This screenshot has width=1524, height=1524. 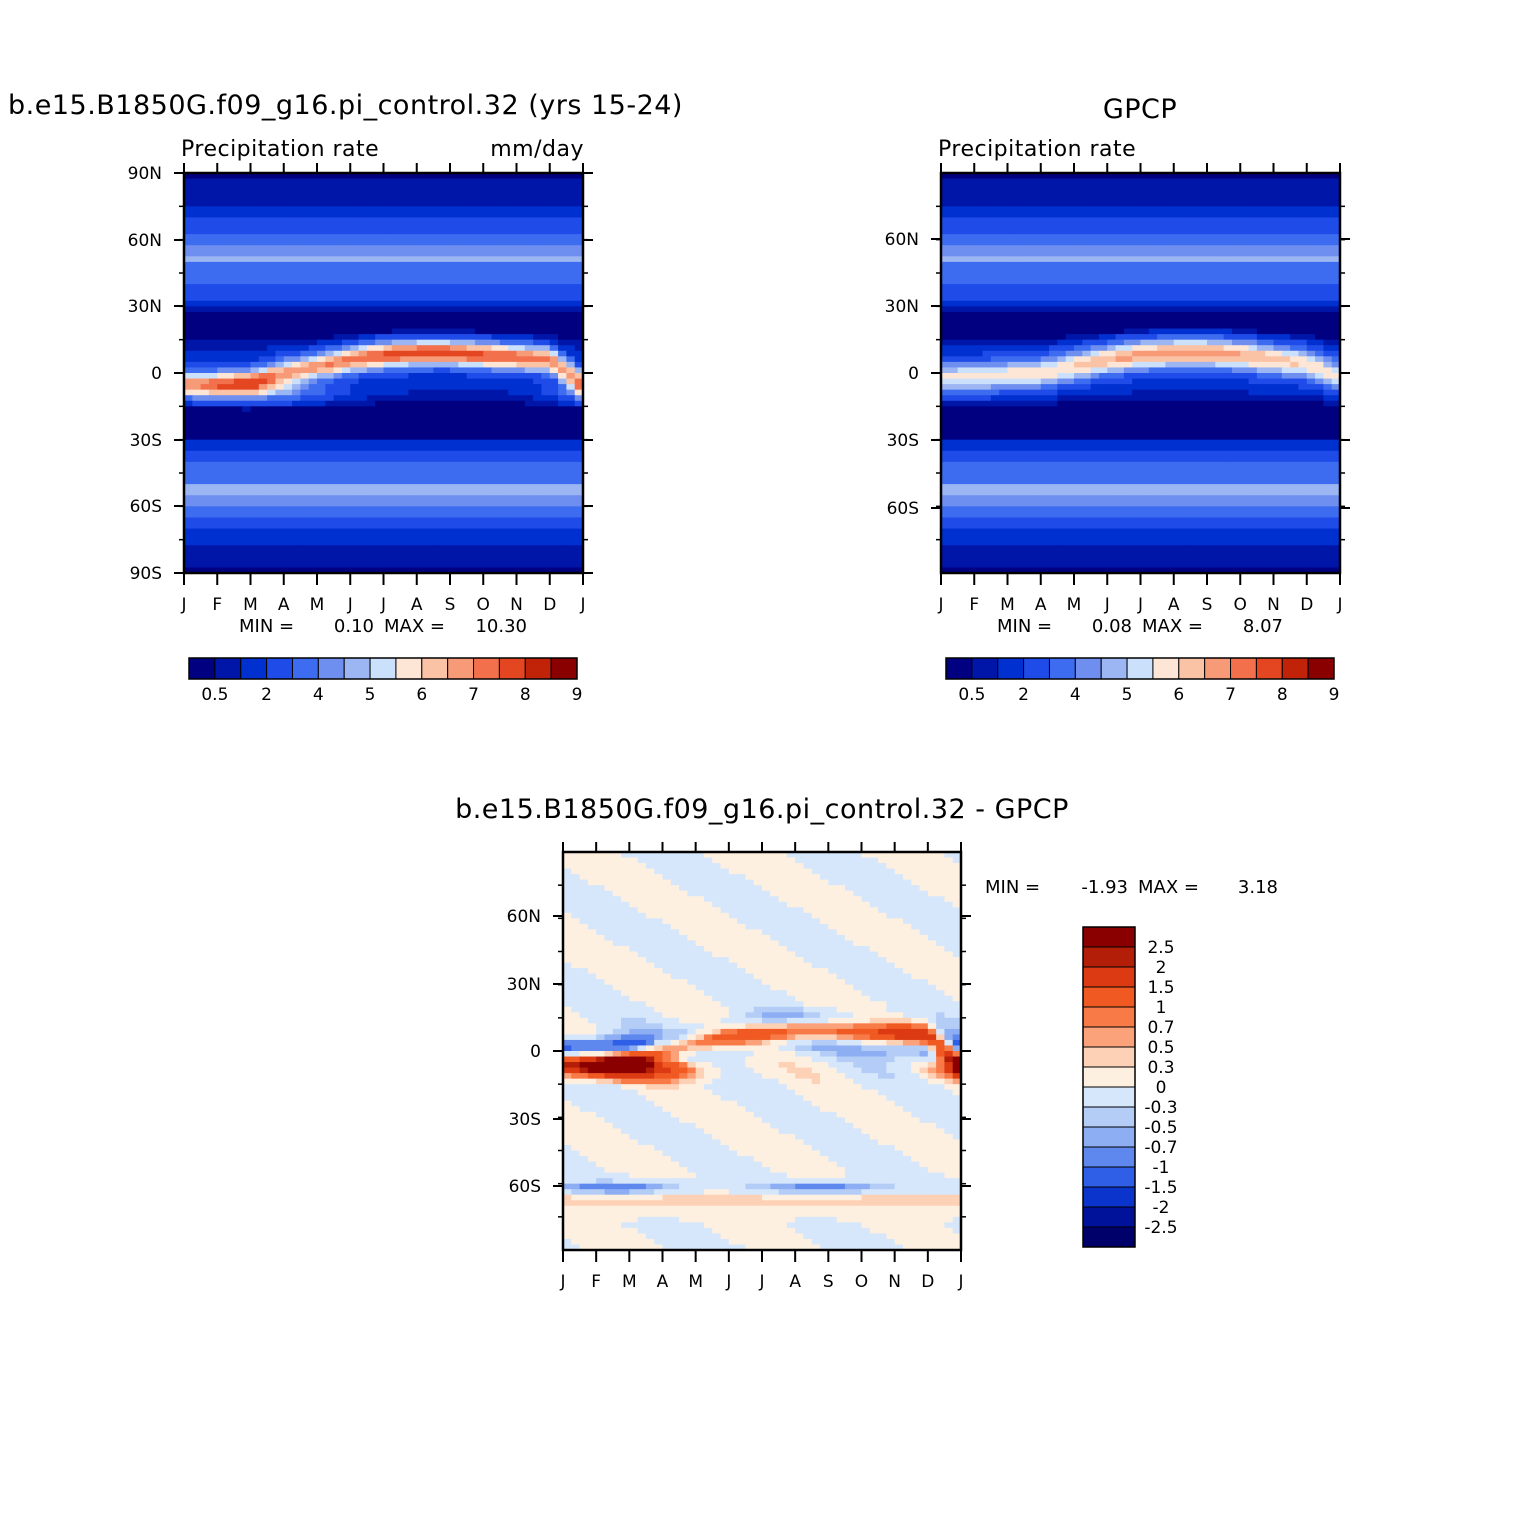 What do you see at coordinates (564, 668) in the screenshot?
I see `colorbar-swatch` at bounding box center [564, 668].